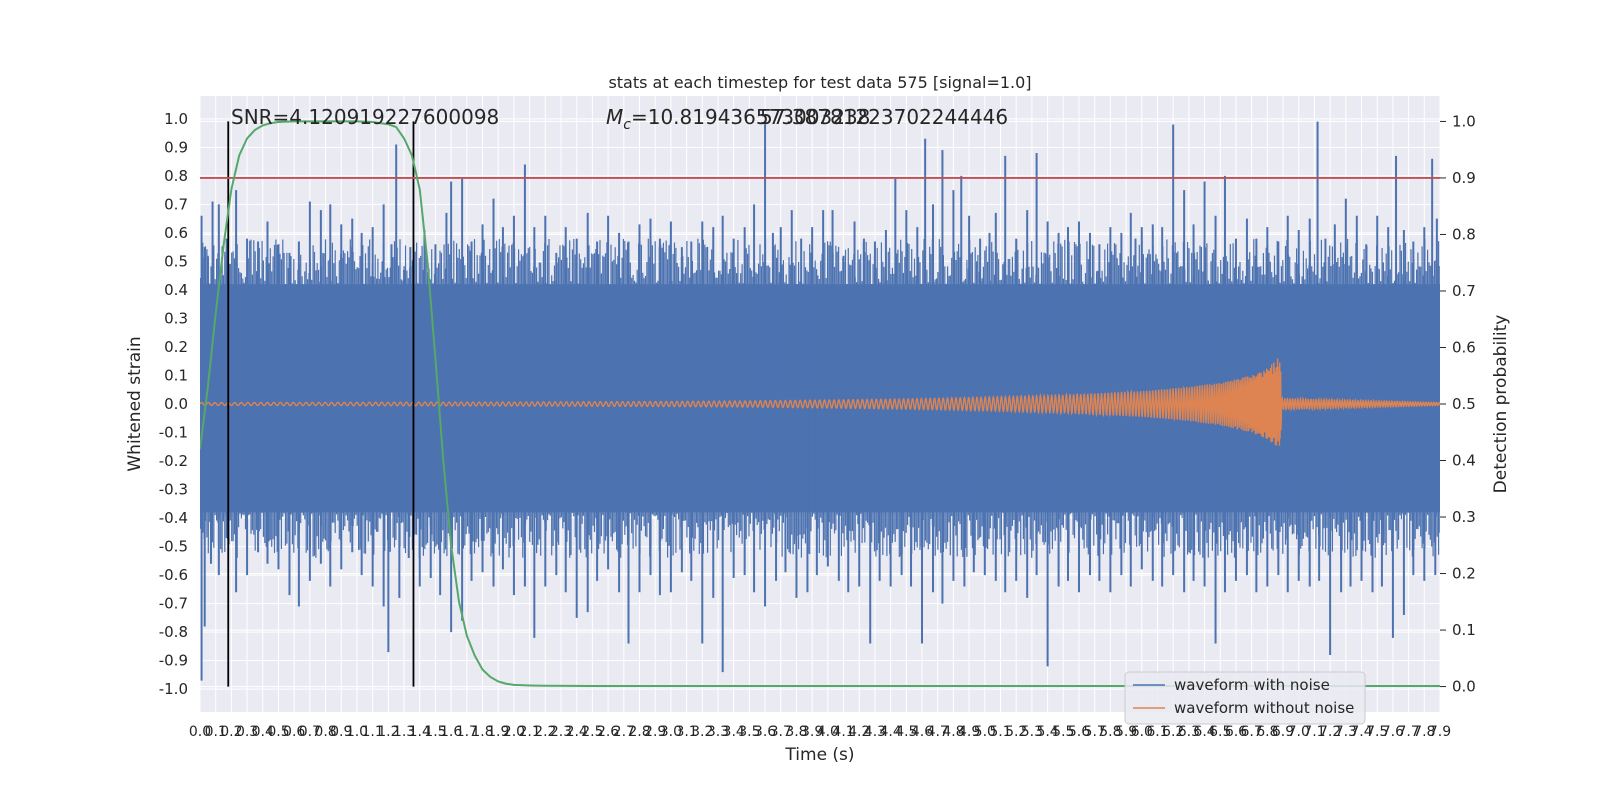 The image size is (1600, 804). What do you see at coordinates (365, 117) in the screenshot?
I see `snr-annotation: SNR=4.120919227600098` at bounding box center [365, 117].